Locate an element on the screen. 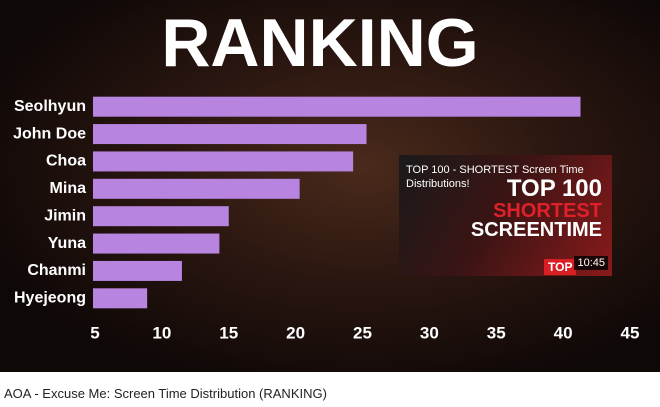 The height and width of the screenshot is (407, 660). x-tick-label: 10 is located at coordinates (161, 332).